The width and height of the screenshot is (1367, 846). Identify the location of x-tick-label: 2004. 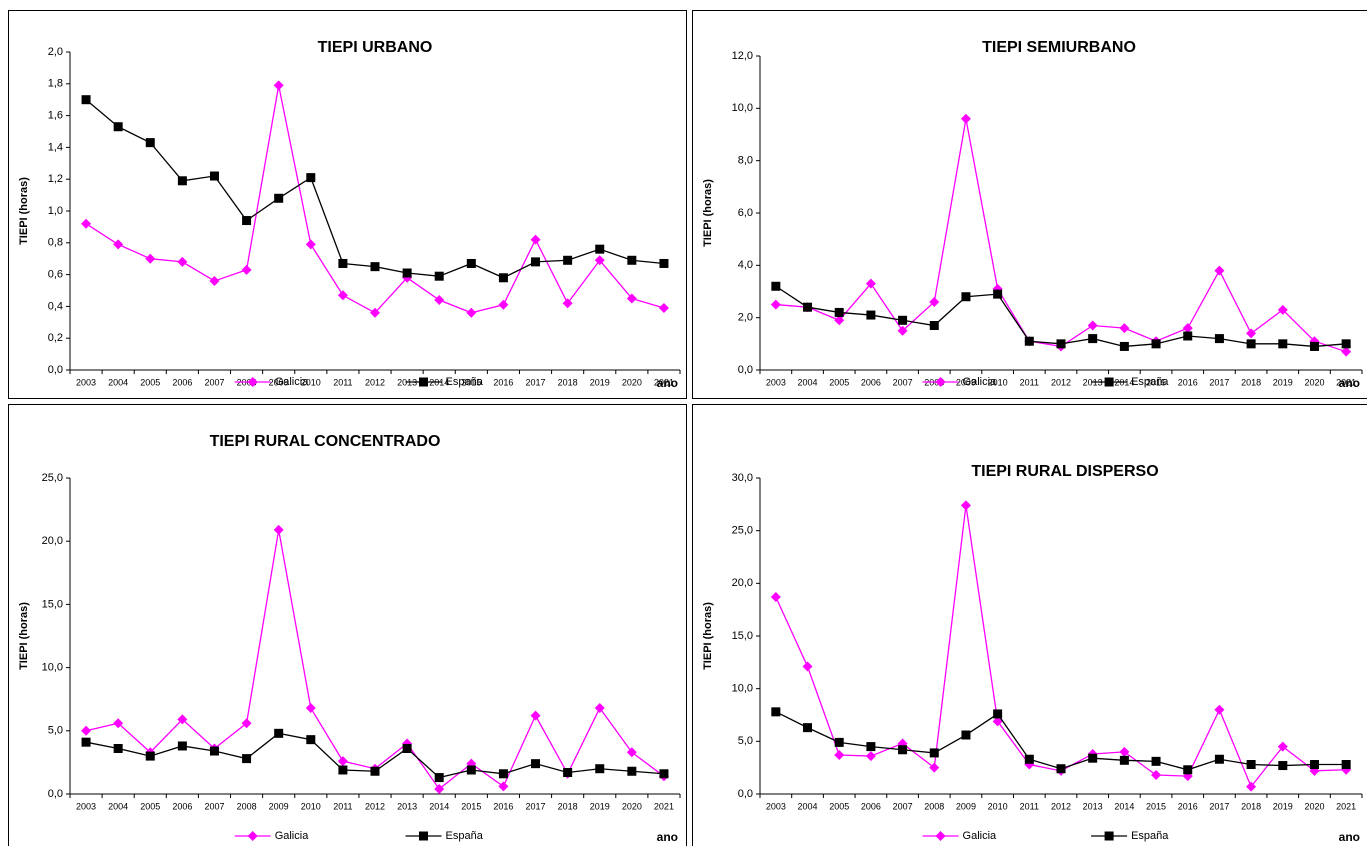
(118, 382).